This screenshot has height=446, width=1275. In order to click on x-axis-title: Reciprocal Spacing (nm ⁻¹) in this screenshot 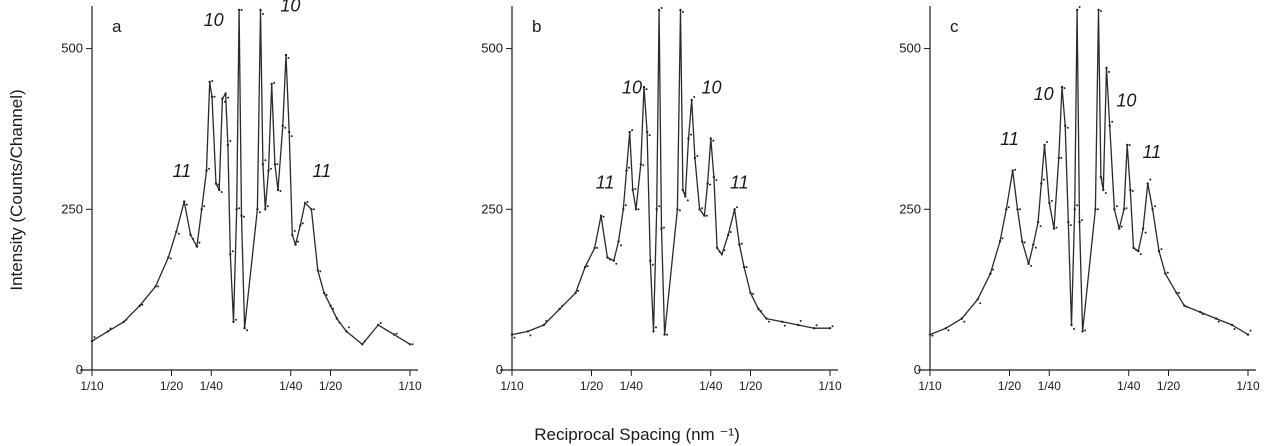, I will do `click(637, 434)`.